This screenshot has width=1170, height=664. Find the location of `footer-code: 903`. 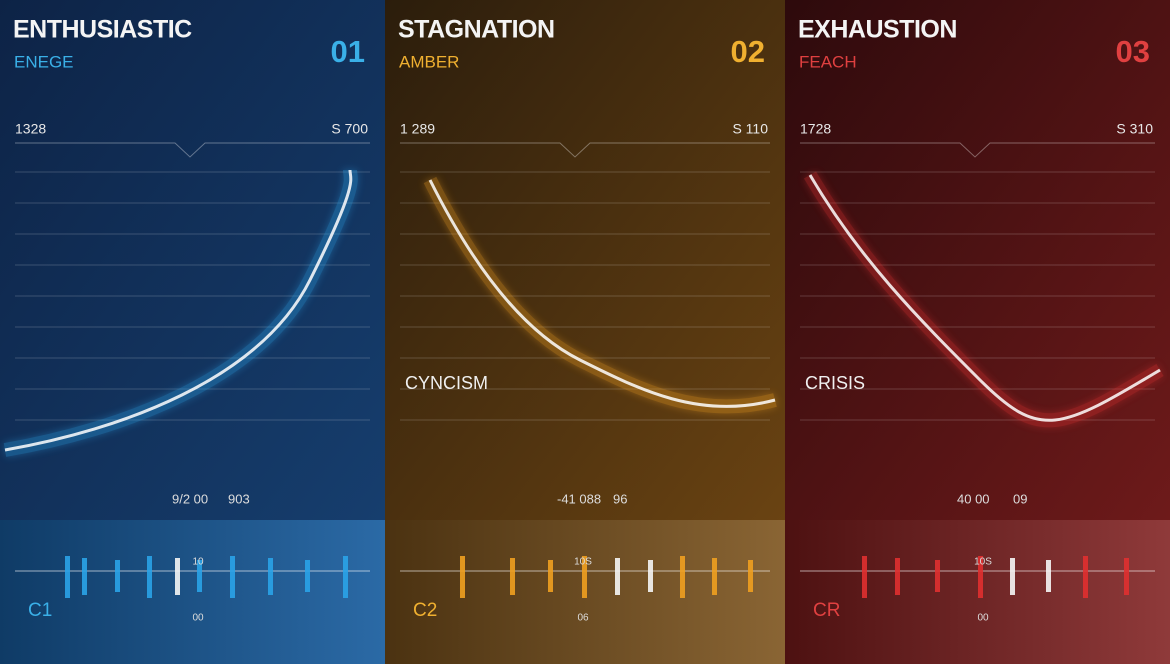

footer-code: 903 is located at coordinates (239, 498).